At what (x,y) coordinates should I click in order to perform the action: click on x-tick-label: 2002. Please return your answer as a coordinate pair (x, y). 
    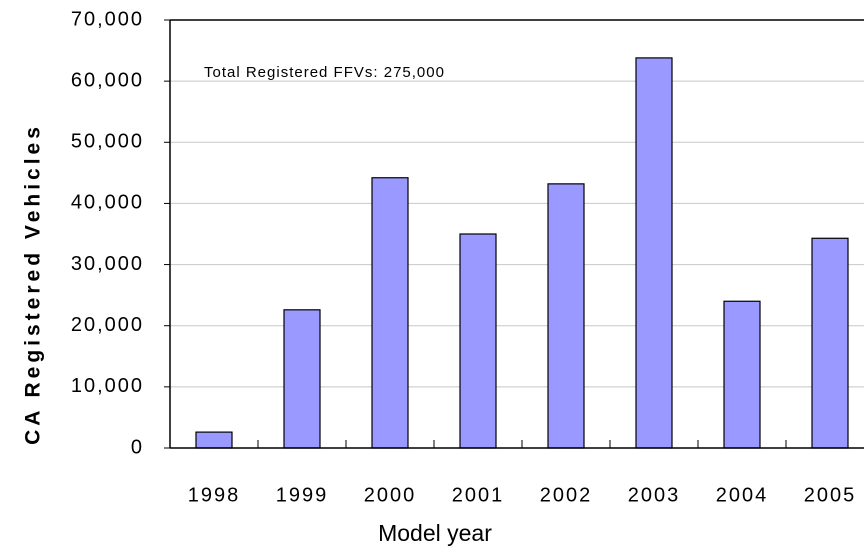
    Looking at the image, I should click on (566, 495).